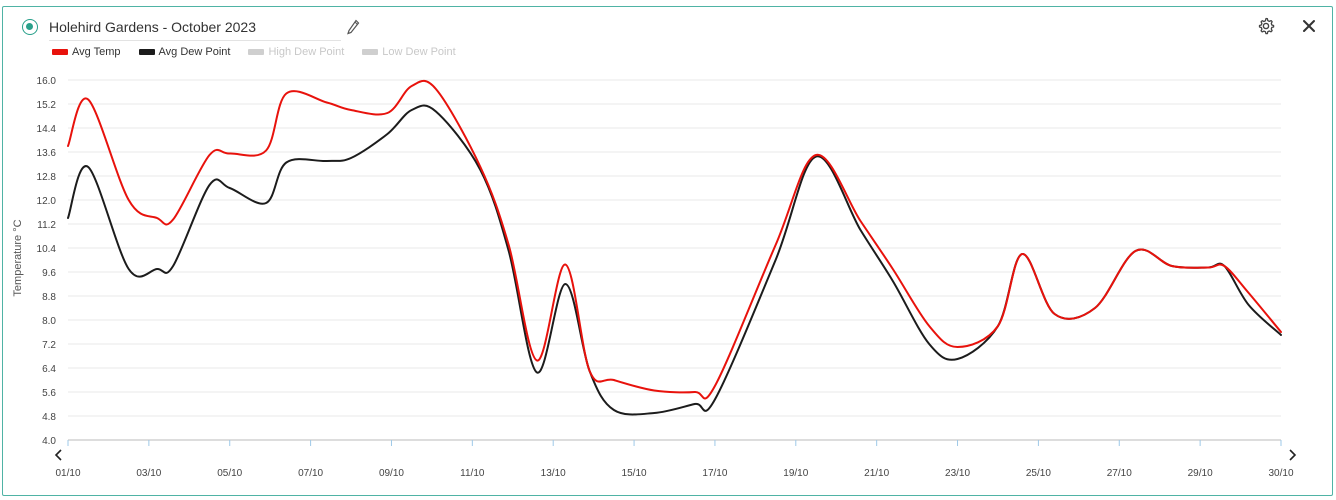  What do you see at coordinates (553, 473) in the screenshot?
I see `x-tick-label: 13/10` at bounding box center [553, 473].